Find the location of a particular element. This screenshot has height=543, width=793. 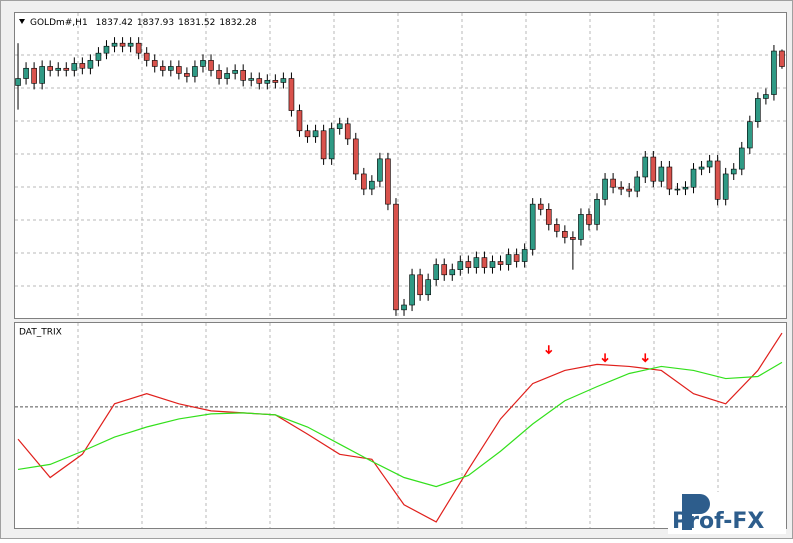

chart-header: GOLDm#,H1 1837.42 1837.93 1831.52 1832.28 is located at coordinates (143, 23).